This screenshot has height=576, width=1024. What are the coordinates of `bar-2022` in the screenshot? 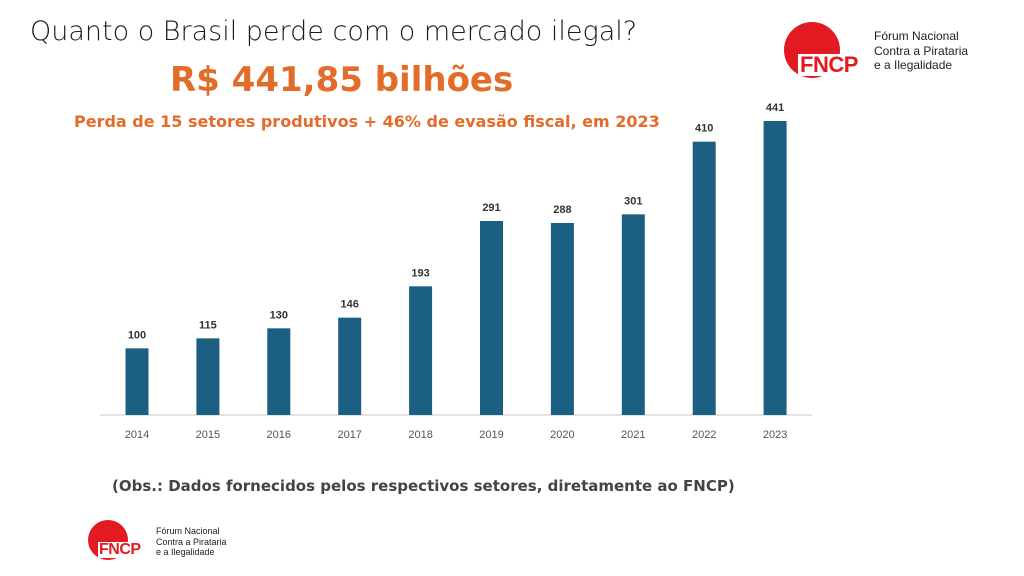 It's located at (704, 278).